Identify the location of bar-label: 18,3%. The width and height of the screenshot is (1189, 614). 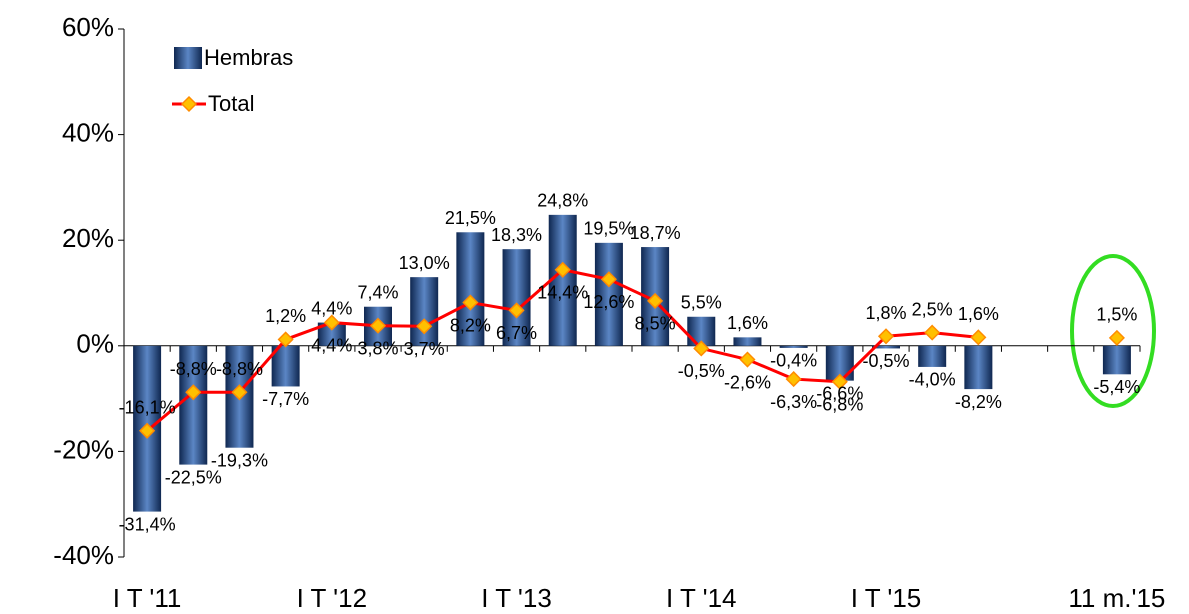
(516, 235).